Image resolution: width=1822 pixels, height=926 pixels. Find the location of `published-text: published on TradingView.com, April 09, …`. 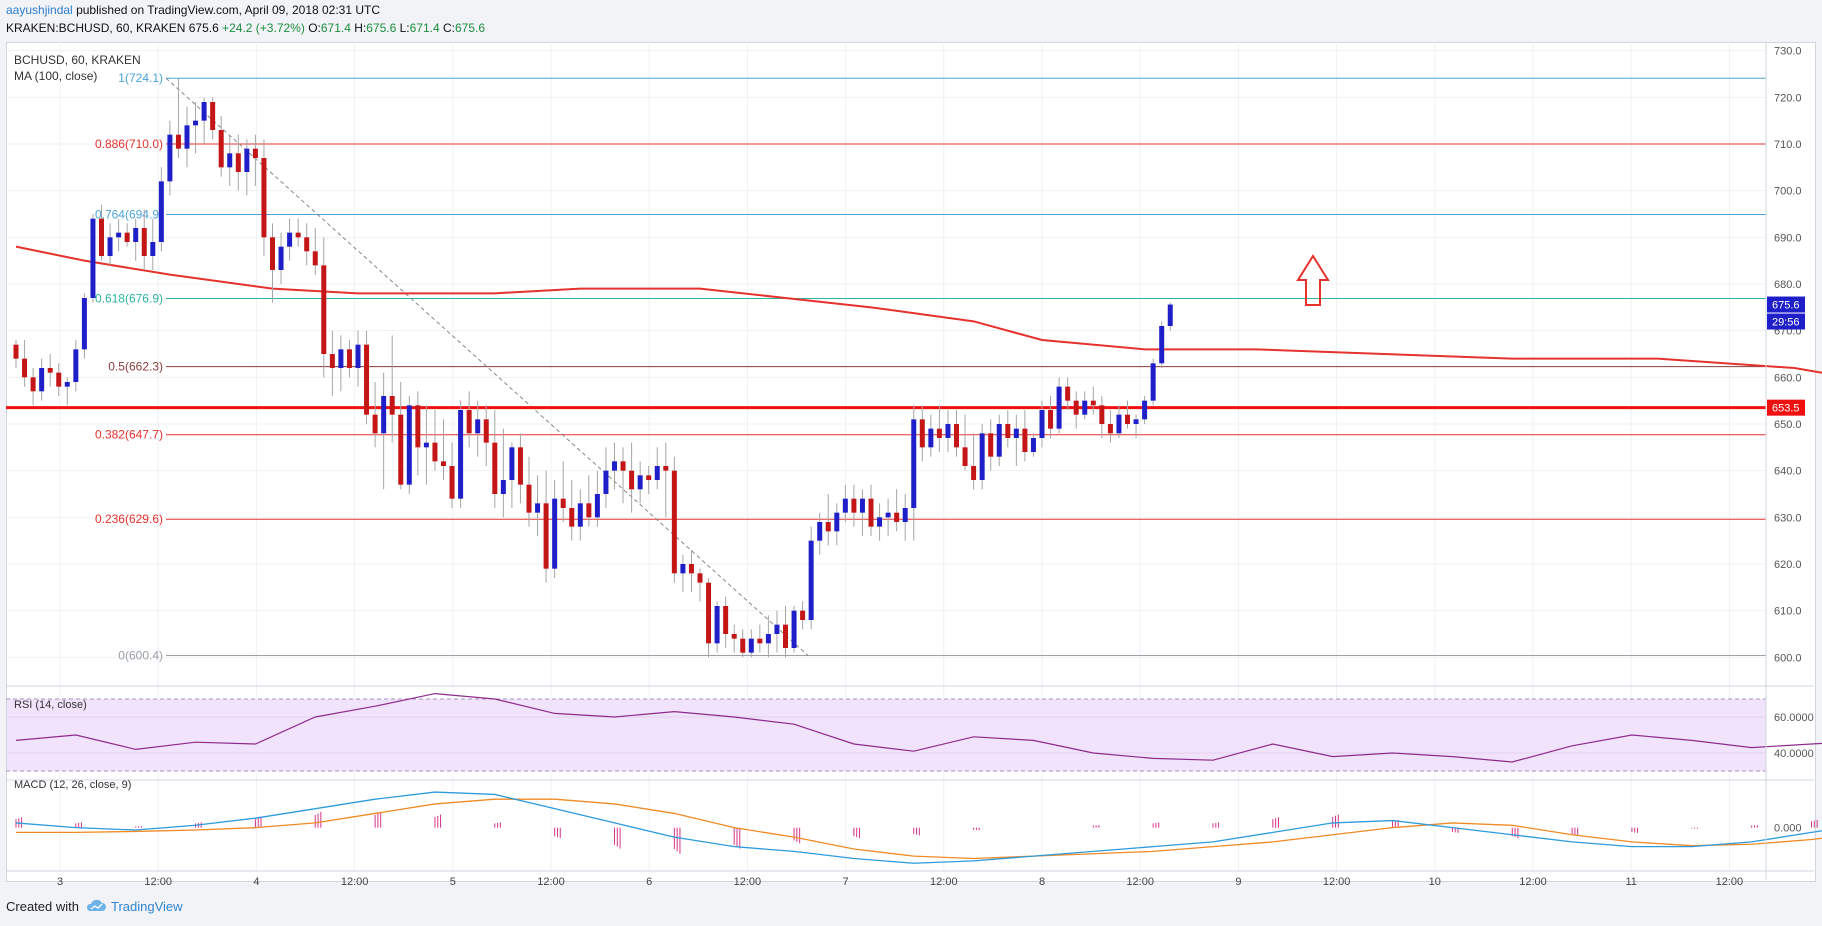

published-text: published on TradingView.com, April 09, … is located at coordinates (228, 10).